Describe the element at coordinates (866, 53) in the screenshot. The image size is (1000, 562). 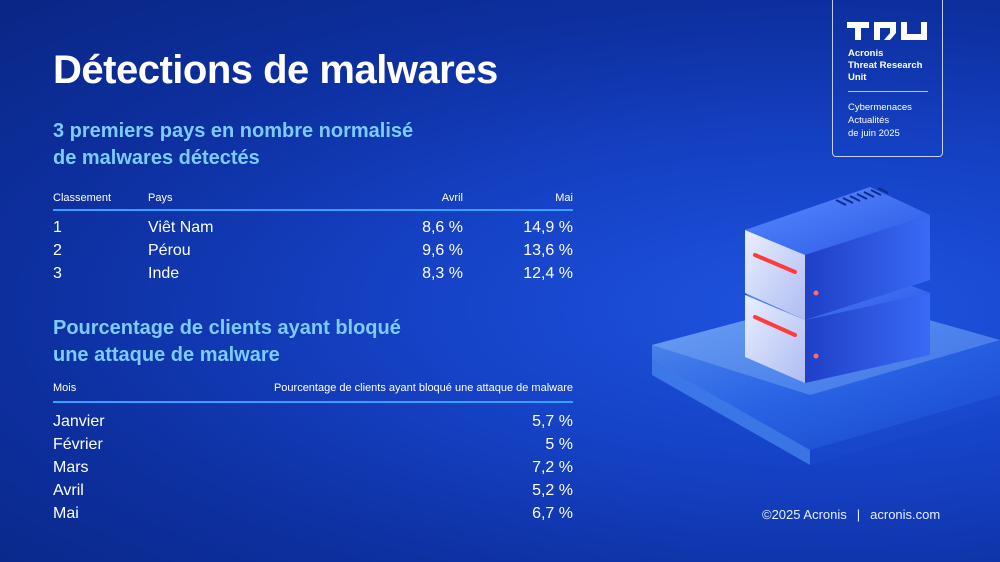
I see `badge-org-line: Acronis` at that location.